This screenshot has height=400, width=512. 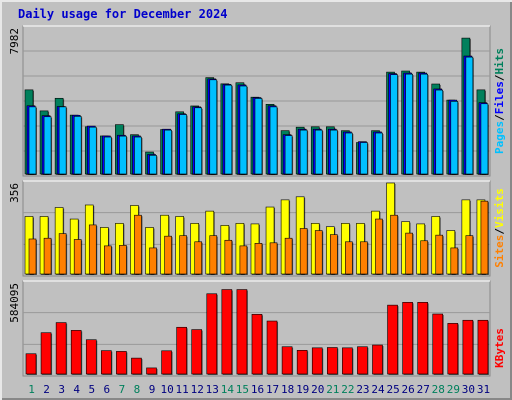 What do you see at coordinates (287, 389) in the screenshot?
I see `x-tick-label: 18` at bounding box center [287, 389].